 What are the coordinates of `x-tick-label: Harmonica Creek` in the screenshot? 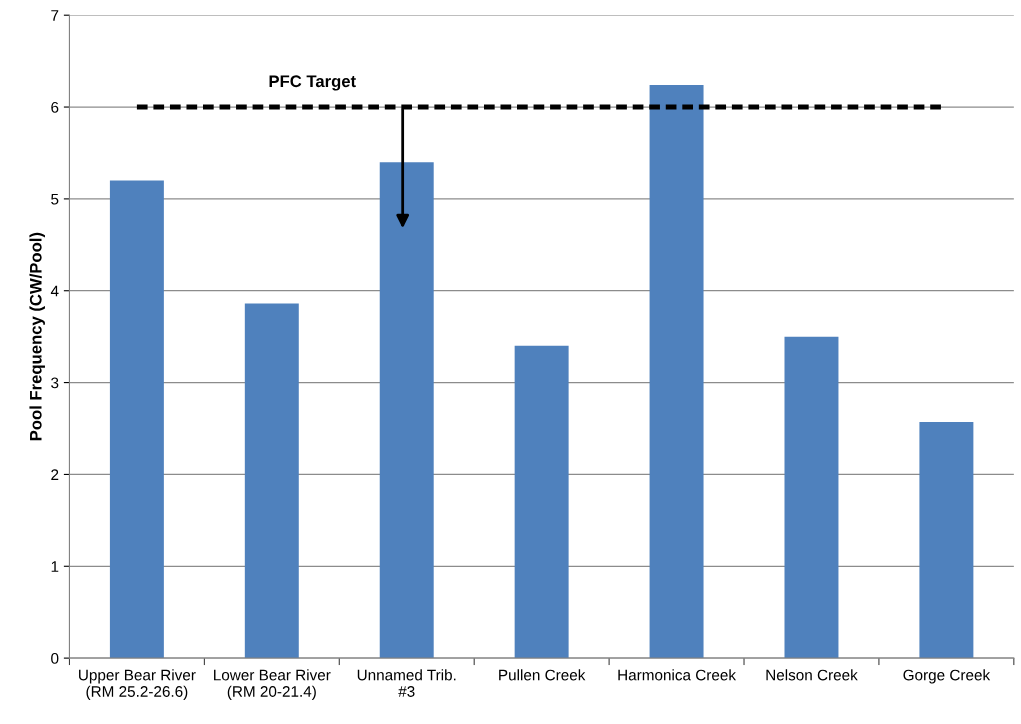 It's located at (677, 675).